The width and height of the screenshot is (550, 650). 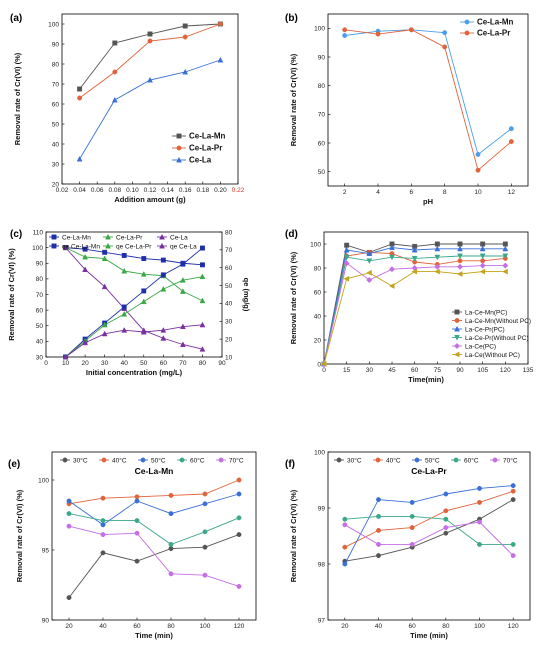 I want to click on y2-tick-label: 20, so click(x=229, y=339).